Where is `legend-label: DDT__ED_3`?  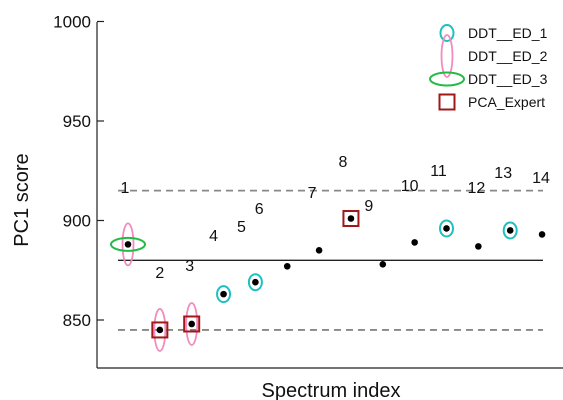 legend-label: DDT__ED_3 is located at coordinates (508, 79).